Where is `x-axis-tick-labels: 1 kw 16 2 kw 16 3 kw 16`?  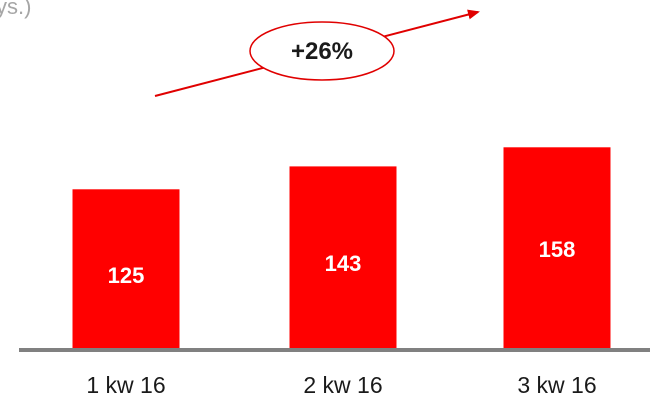
x-axis-tick-labels: 1 kw 16 2 kw 16 3 kw 16 is located at coordinates (341, 385).